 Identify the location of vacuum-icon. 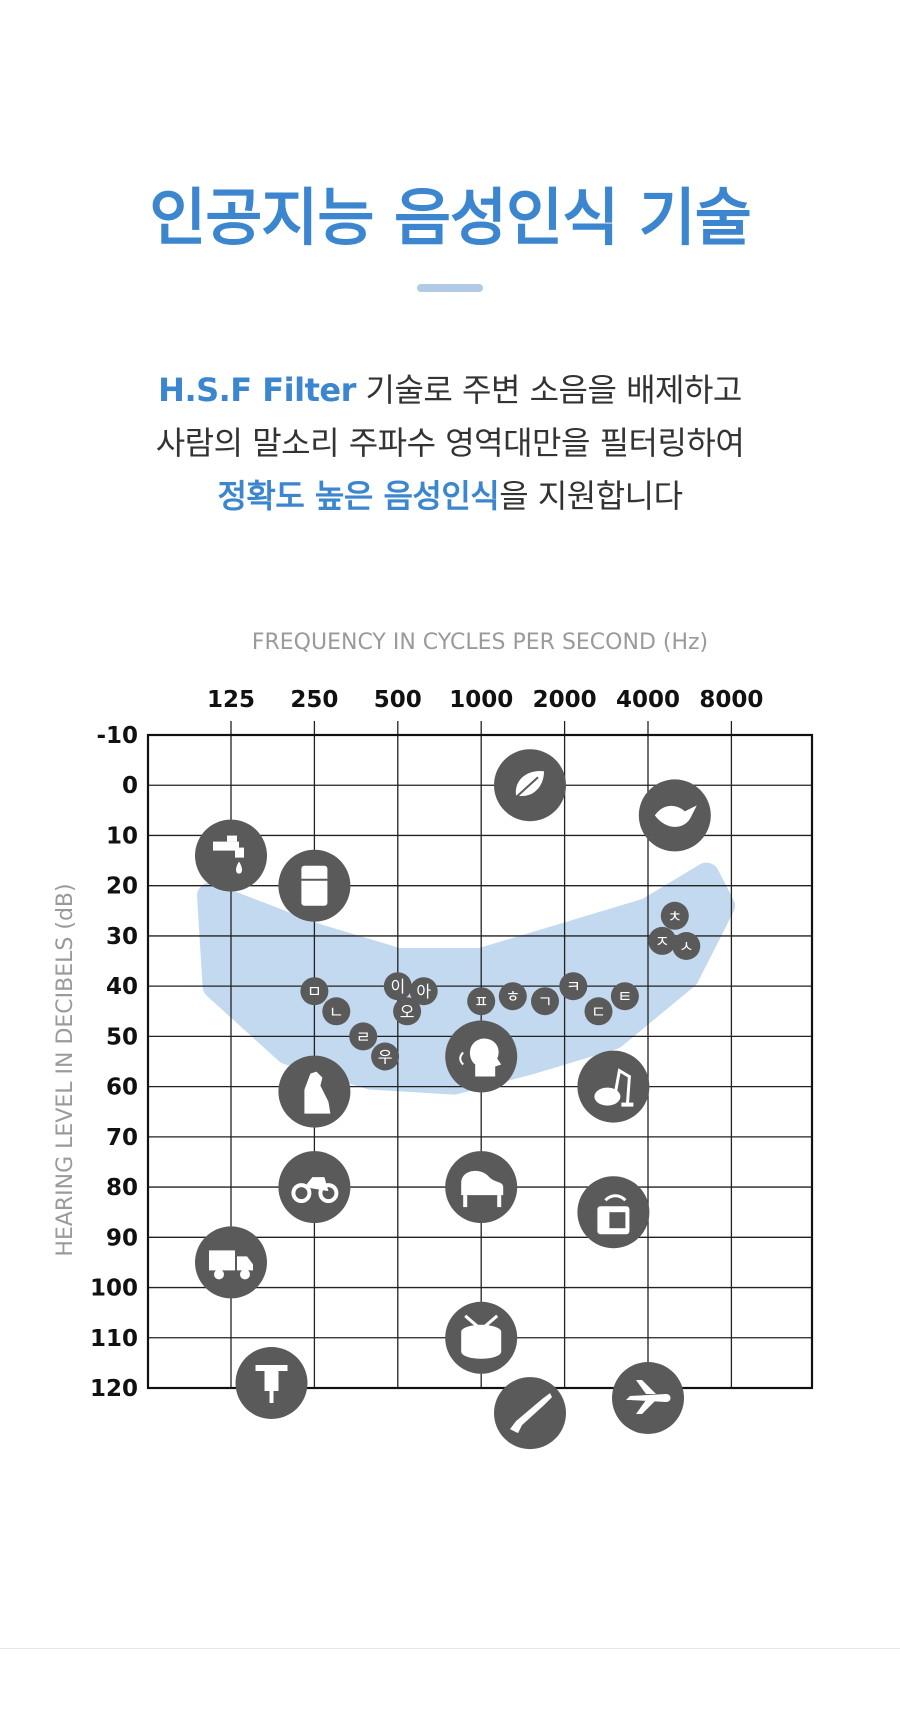
(613, 1086).